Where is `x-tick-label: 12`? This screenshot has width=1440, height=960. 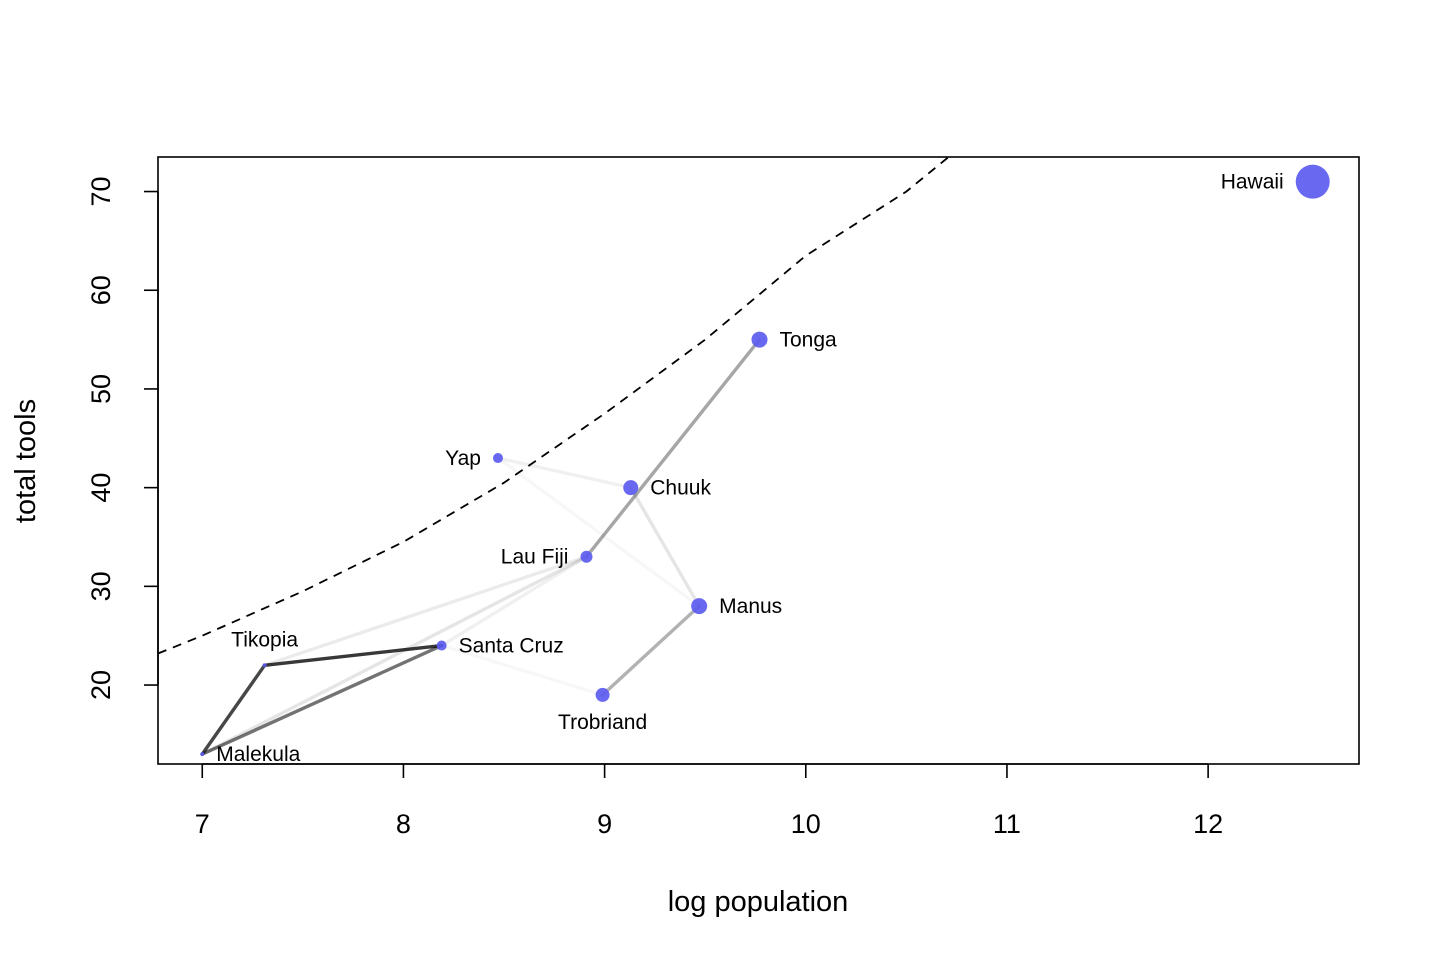
x-tick-label: 12 is located at coordinates (1208, 824).